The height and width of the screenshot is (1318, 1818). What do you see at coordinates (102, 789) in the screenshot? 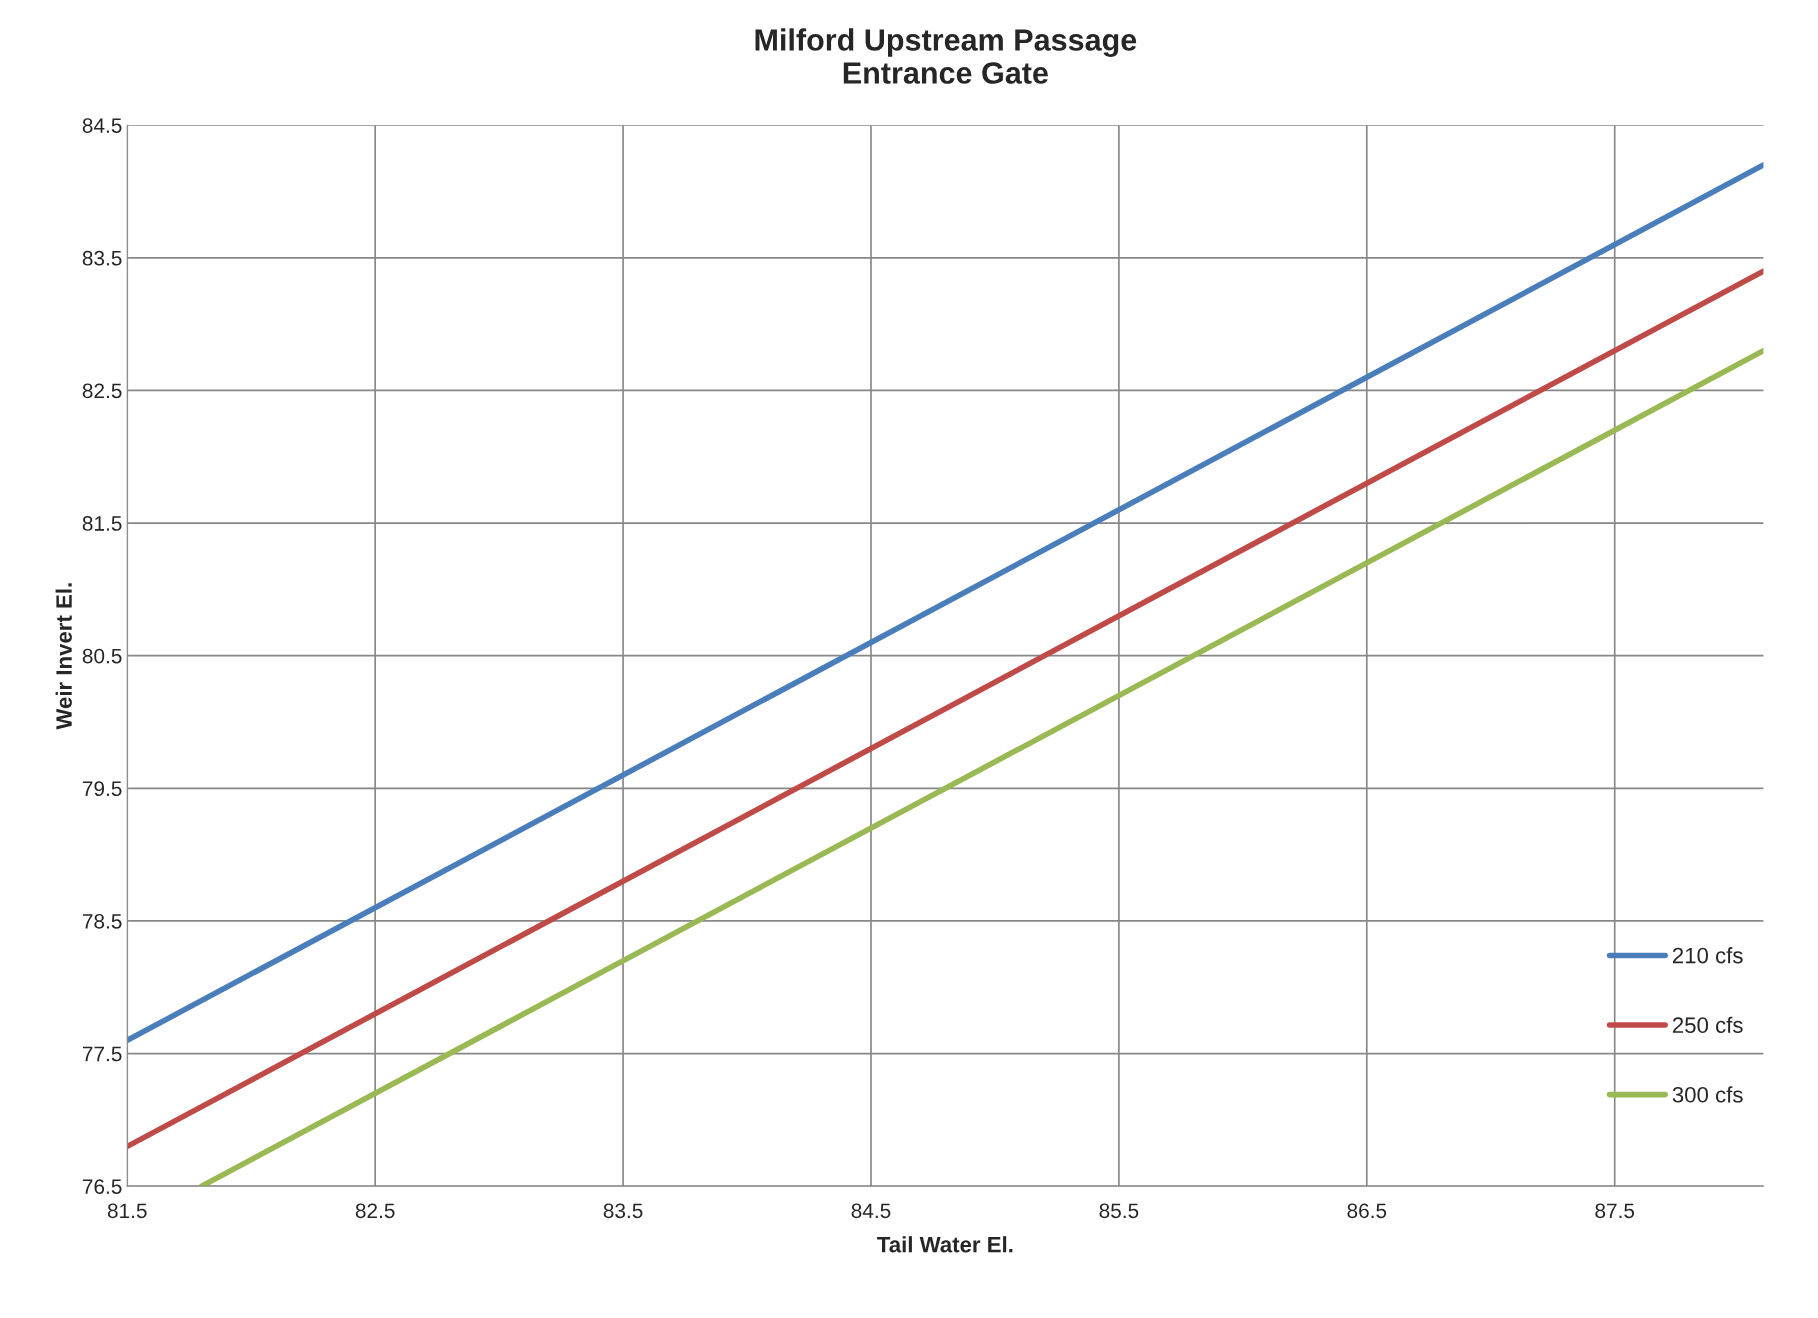
I see `y-tick-label: 79.5` at bounding box center [102, 789].